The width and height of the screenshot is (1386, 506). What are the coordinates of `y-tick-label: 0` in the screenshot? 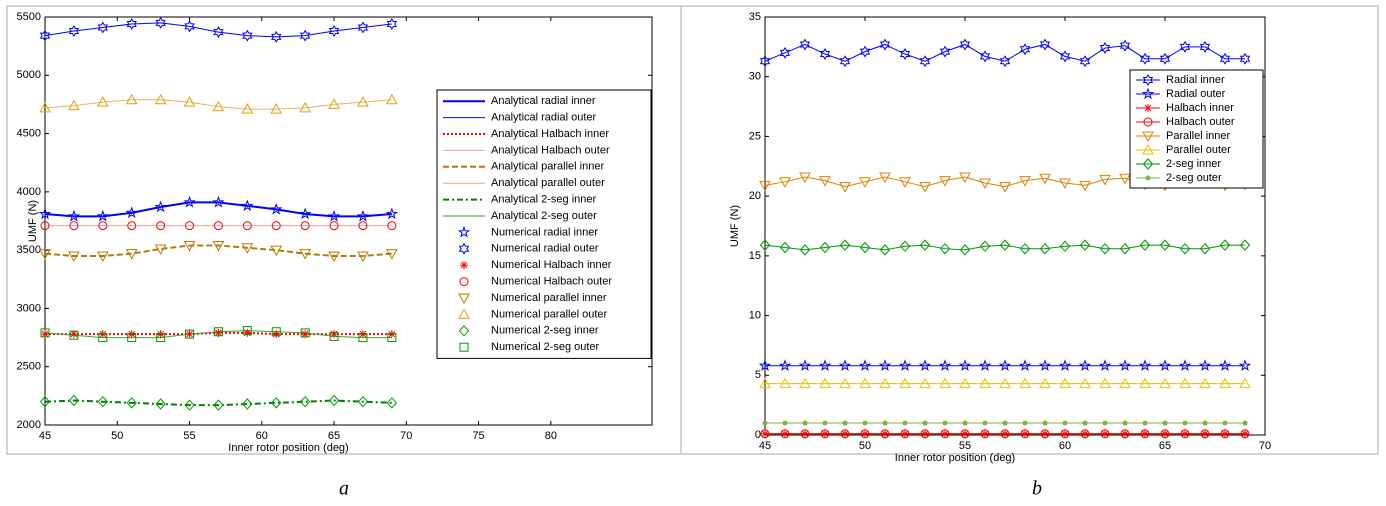 It's located at (758, 435).